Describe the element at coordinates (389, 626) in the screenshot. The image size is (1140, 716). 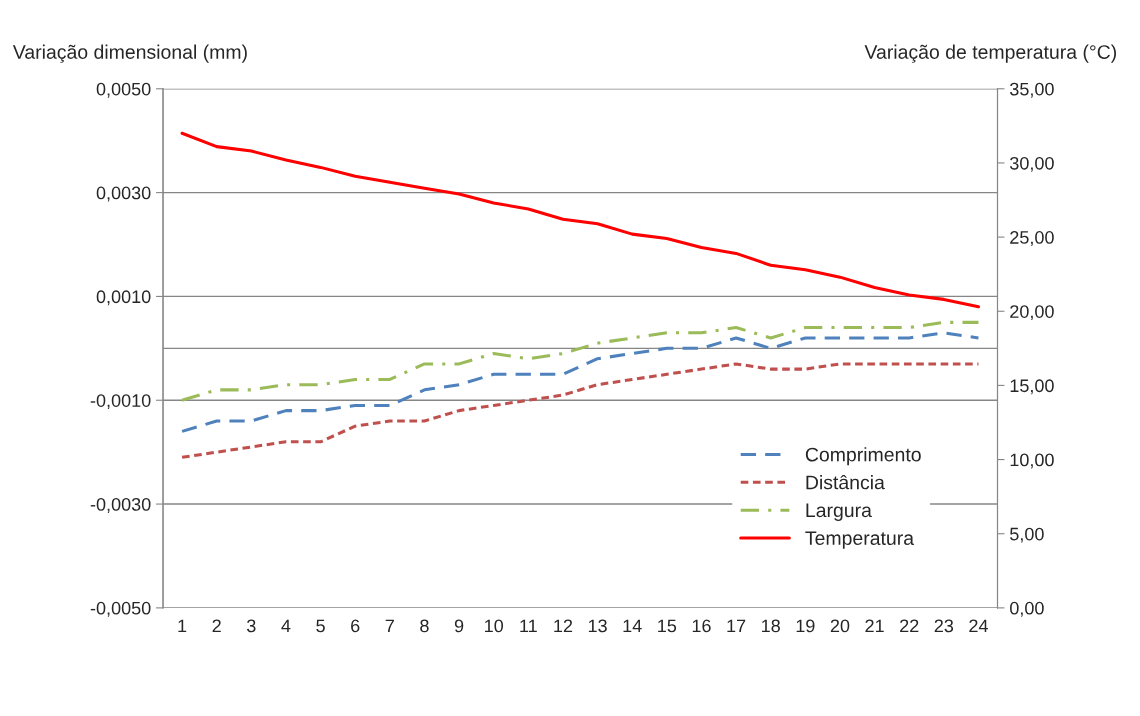
I see `x-tick-label: 7` at that location.